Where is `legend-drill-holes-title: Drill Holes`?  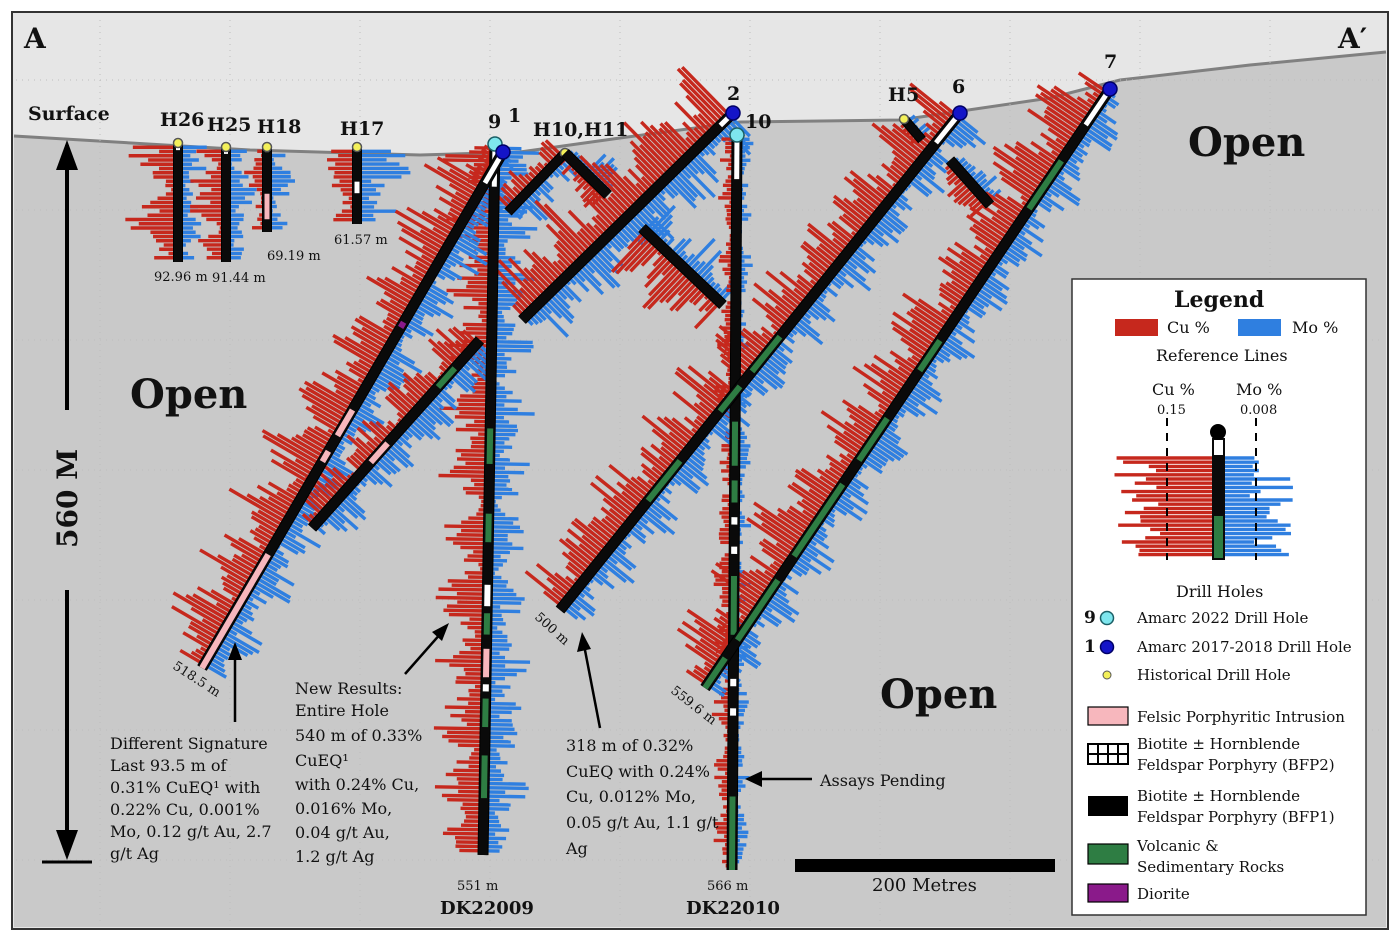 legend-drill-holes-title: Drill Holes is located at coordinates (1219, 591).